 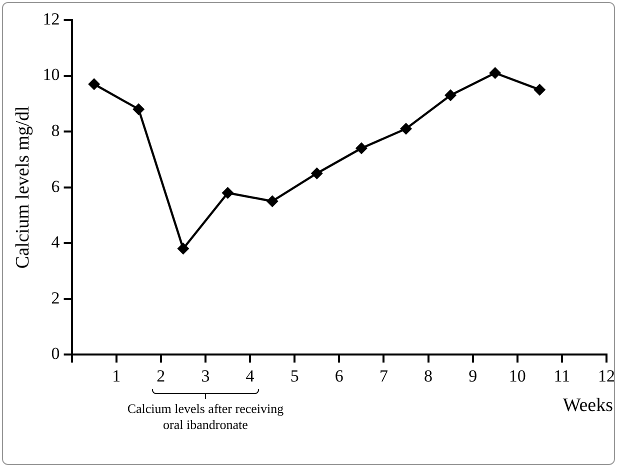 I want to click on x-tick-label: 2, so click(x=161, y=376).